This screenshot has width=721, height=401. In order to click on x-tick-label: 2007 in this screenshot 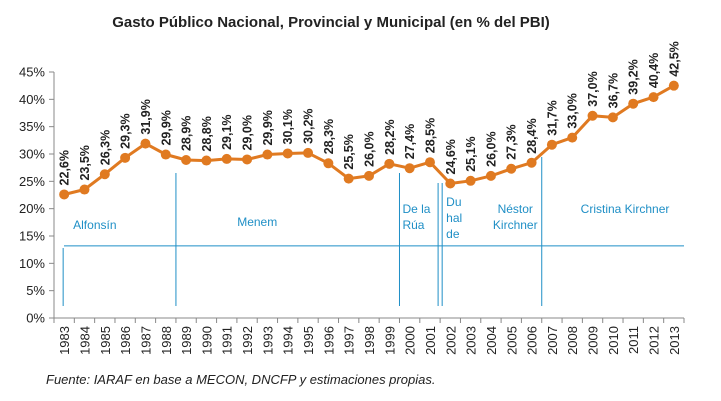, I will do `click(552, 340)`.